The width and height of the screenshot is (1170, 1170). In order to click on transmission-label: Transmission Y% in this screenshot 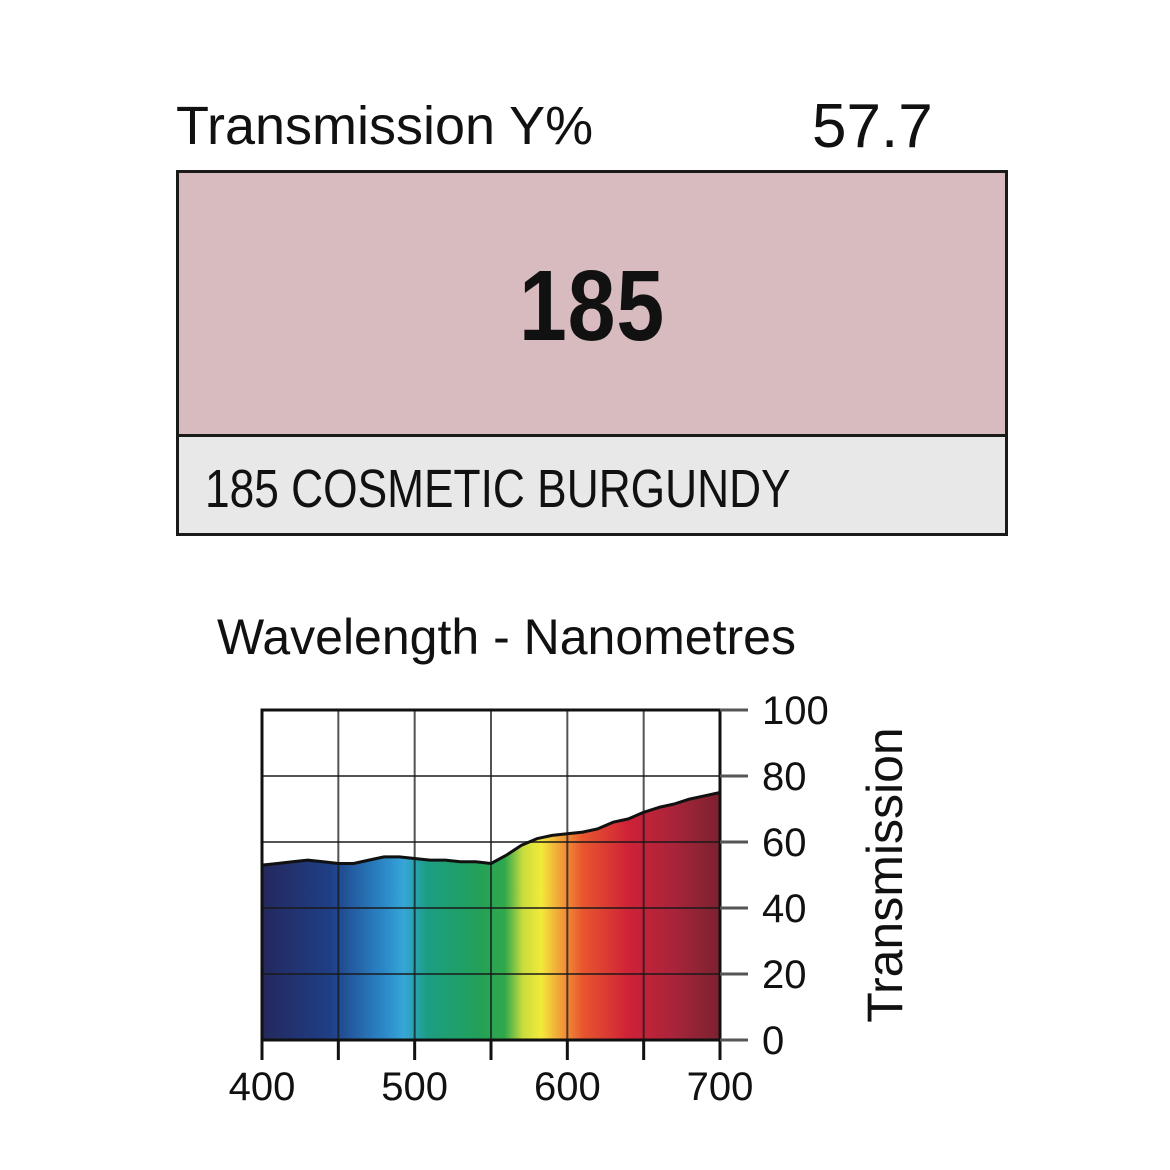, I will do `click(385, 126)`.